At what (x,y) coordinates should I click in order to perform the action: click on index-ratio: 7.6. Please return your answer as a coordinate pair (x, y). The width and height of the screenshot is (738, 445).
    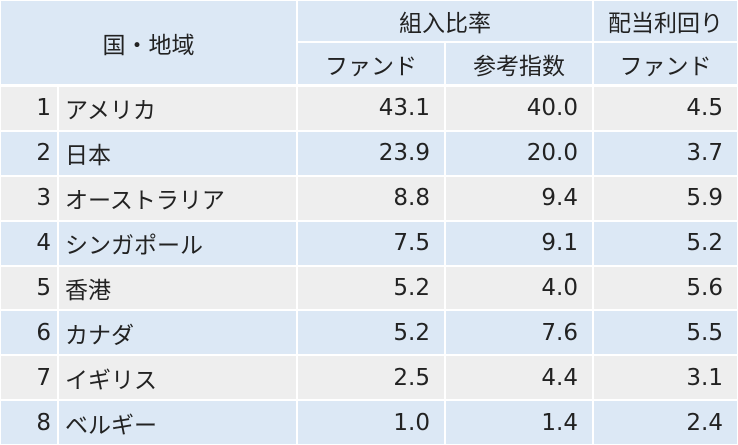
    Looking at the image, I should click on (519, 333).